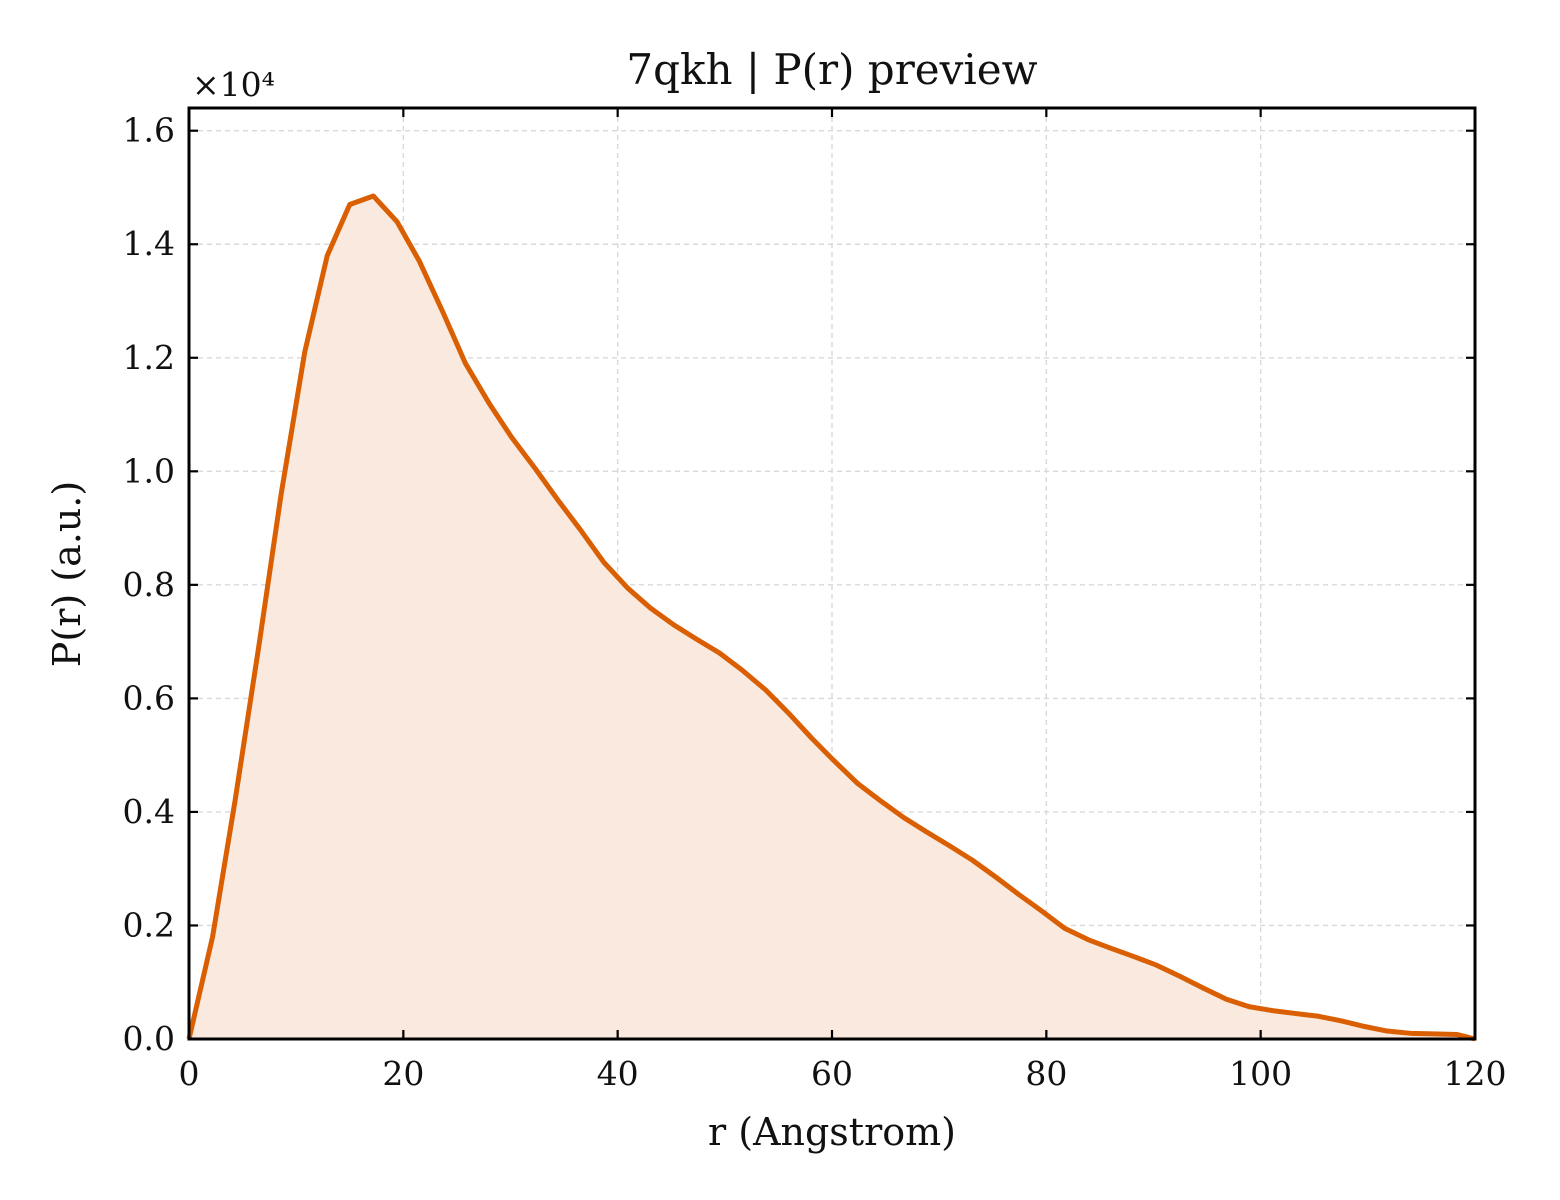  Describe the element at coordinates (1475, 1073) in the screenshot. I see `x-tick-label: 120` at that location.